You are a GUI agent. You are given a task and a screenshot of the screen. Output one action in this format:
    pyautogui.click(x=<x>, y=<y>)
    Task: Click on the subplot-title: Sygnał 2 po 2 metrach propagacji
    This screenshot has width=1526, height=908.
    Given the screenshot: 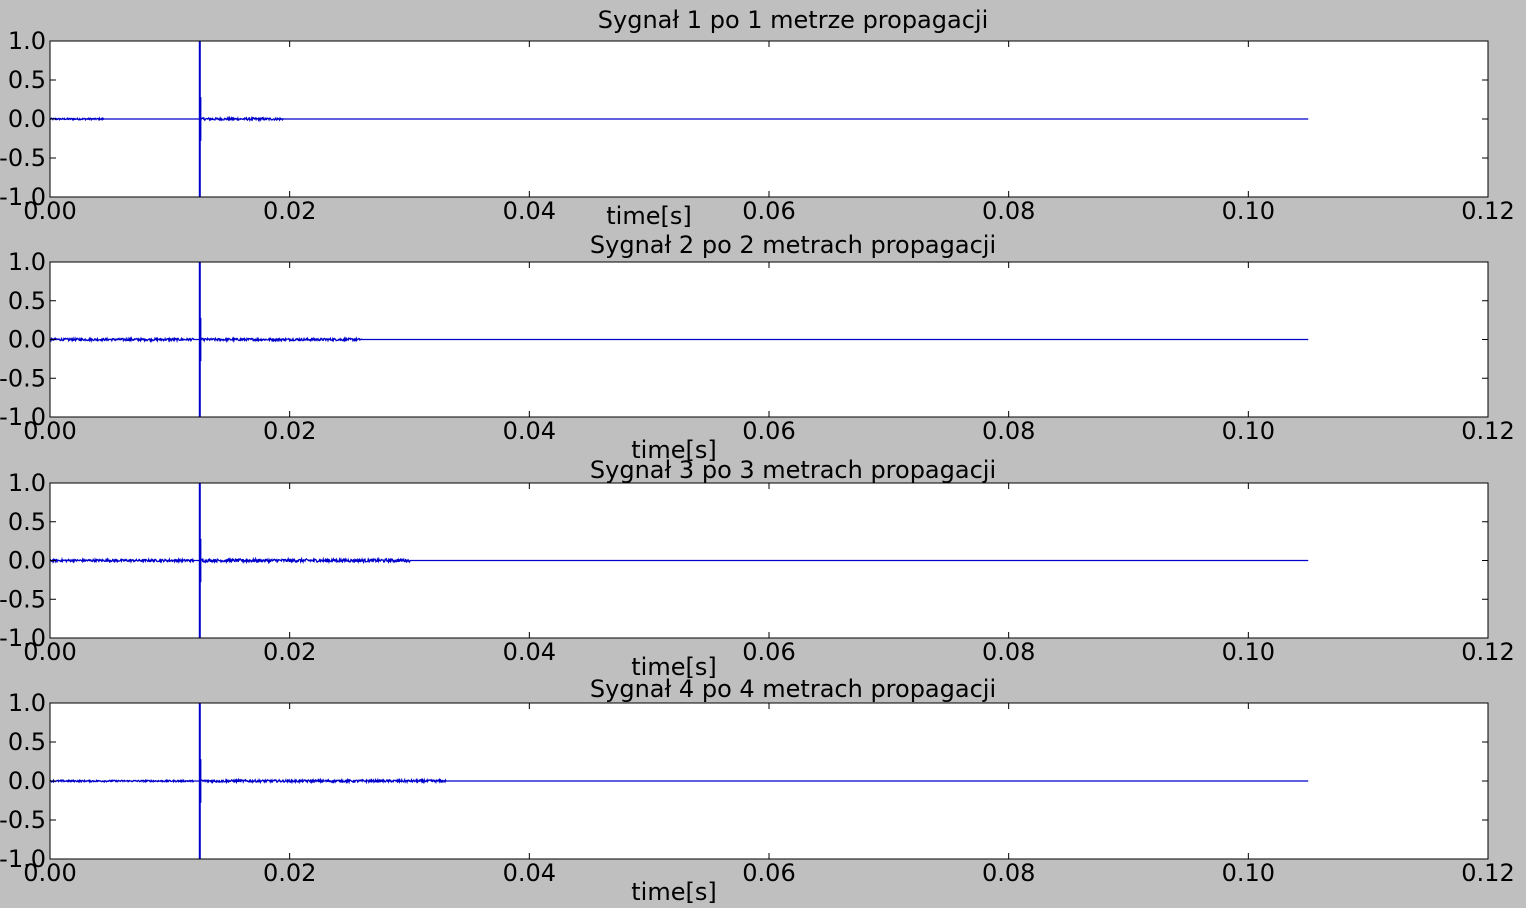 What is the action you would take?
    pyautogui.click(x=793, y=245)
    